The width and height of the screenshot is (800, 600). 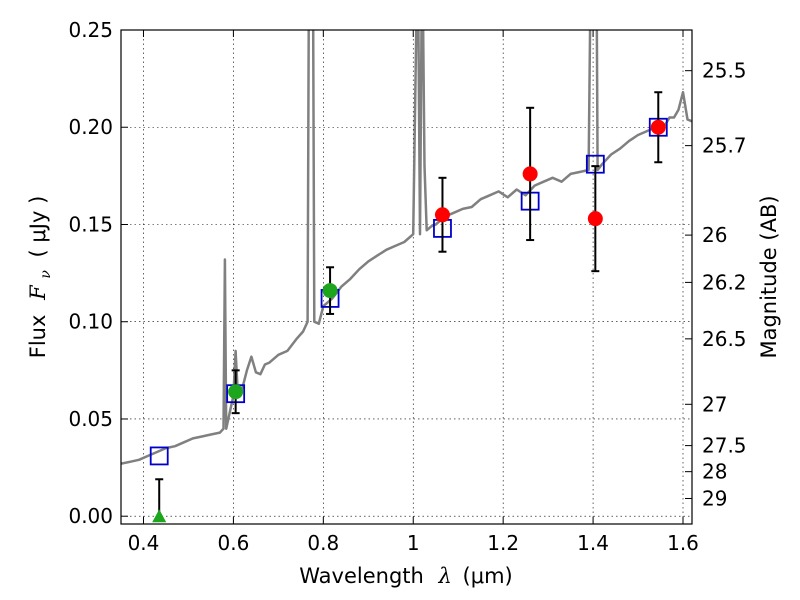 I want to click on y2-axis-label: Magnitude (AB), so click(x=769, y=276).